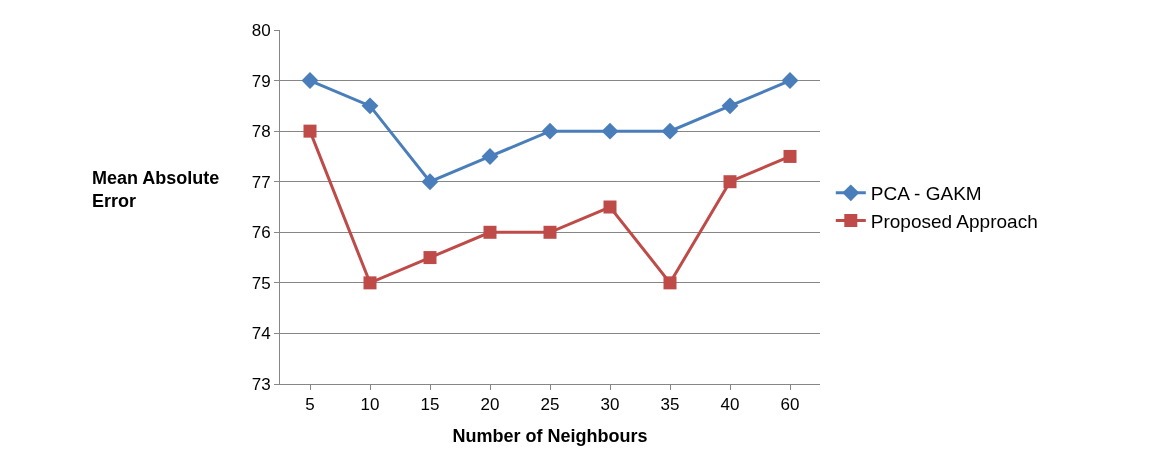 Image resolution: width=1150 pixels, height=454 pixels. I want to click on y-axis-title: Mean Absolute Error, so click(156, 190).